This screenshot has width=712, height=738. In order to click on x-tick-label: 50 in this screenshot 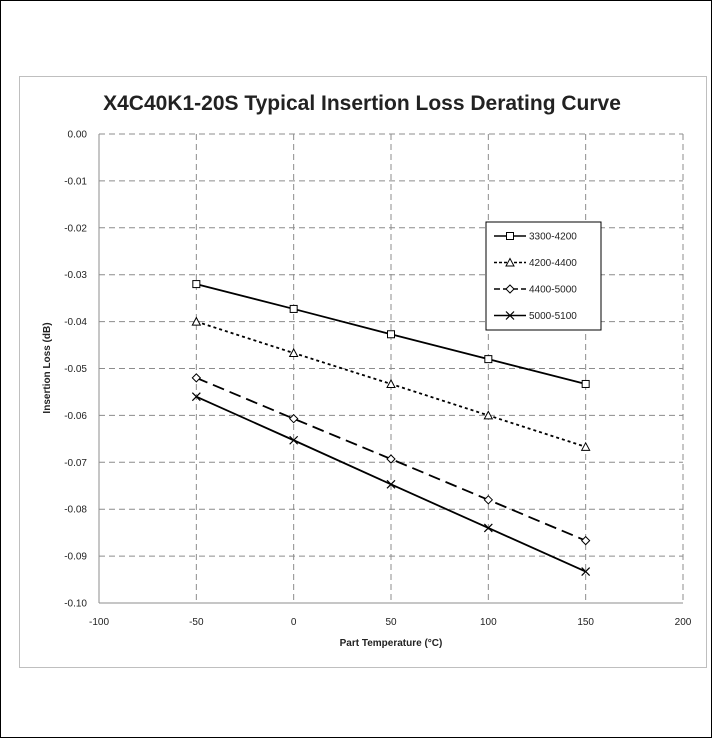, I will do `click(391, 622)`.